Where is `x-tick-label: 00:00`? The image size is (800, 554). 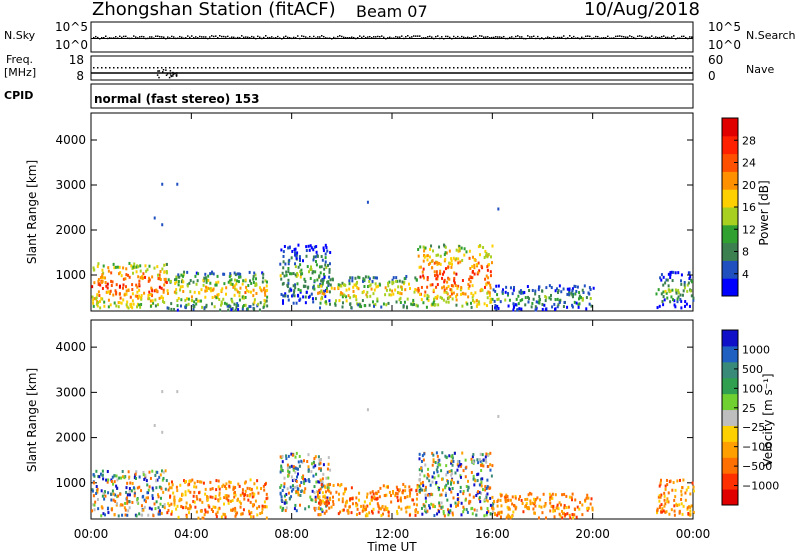
x-tick-label: 00:00 is located at coordinates (693, 534).